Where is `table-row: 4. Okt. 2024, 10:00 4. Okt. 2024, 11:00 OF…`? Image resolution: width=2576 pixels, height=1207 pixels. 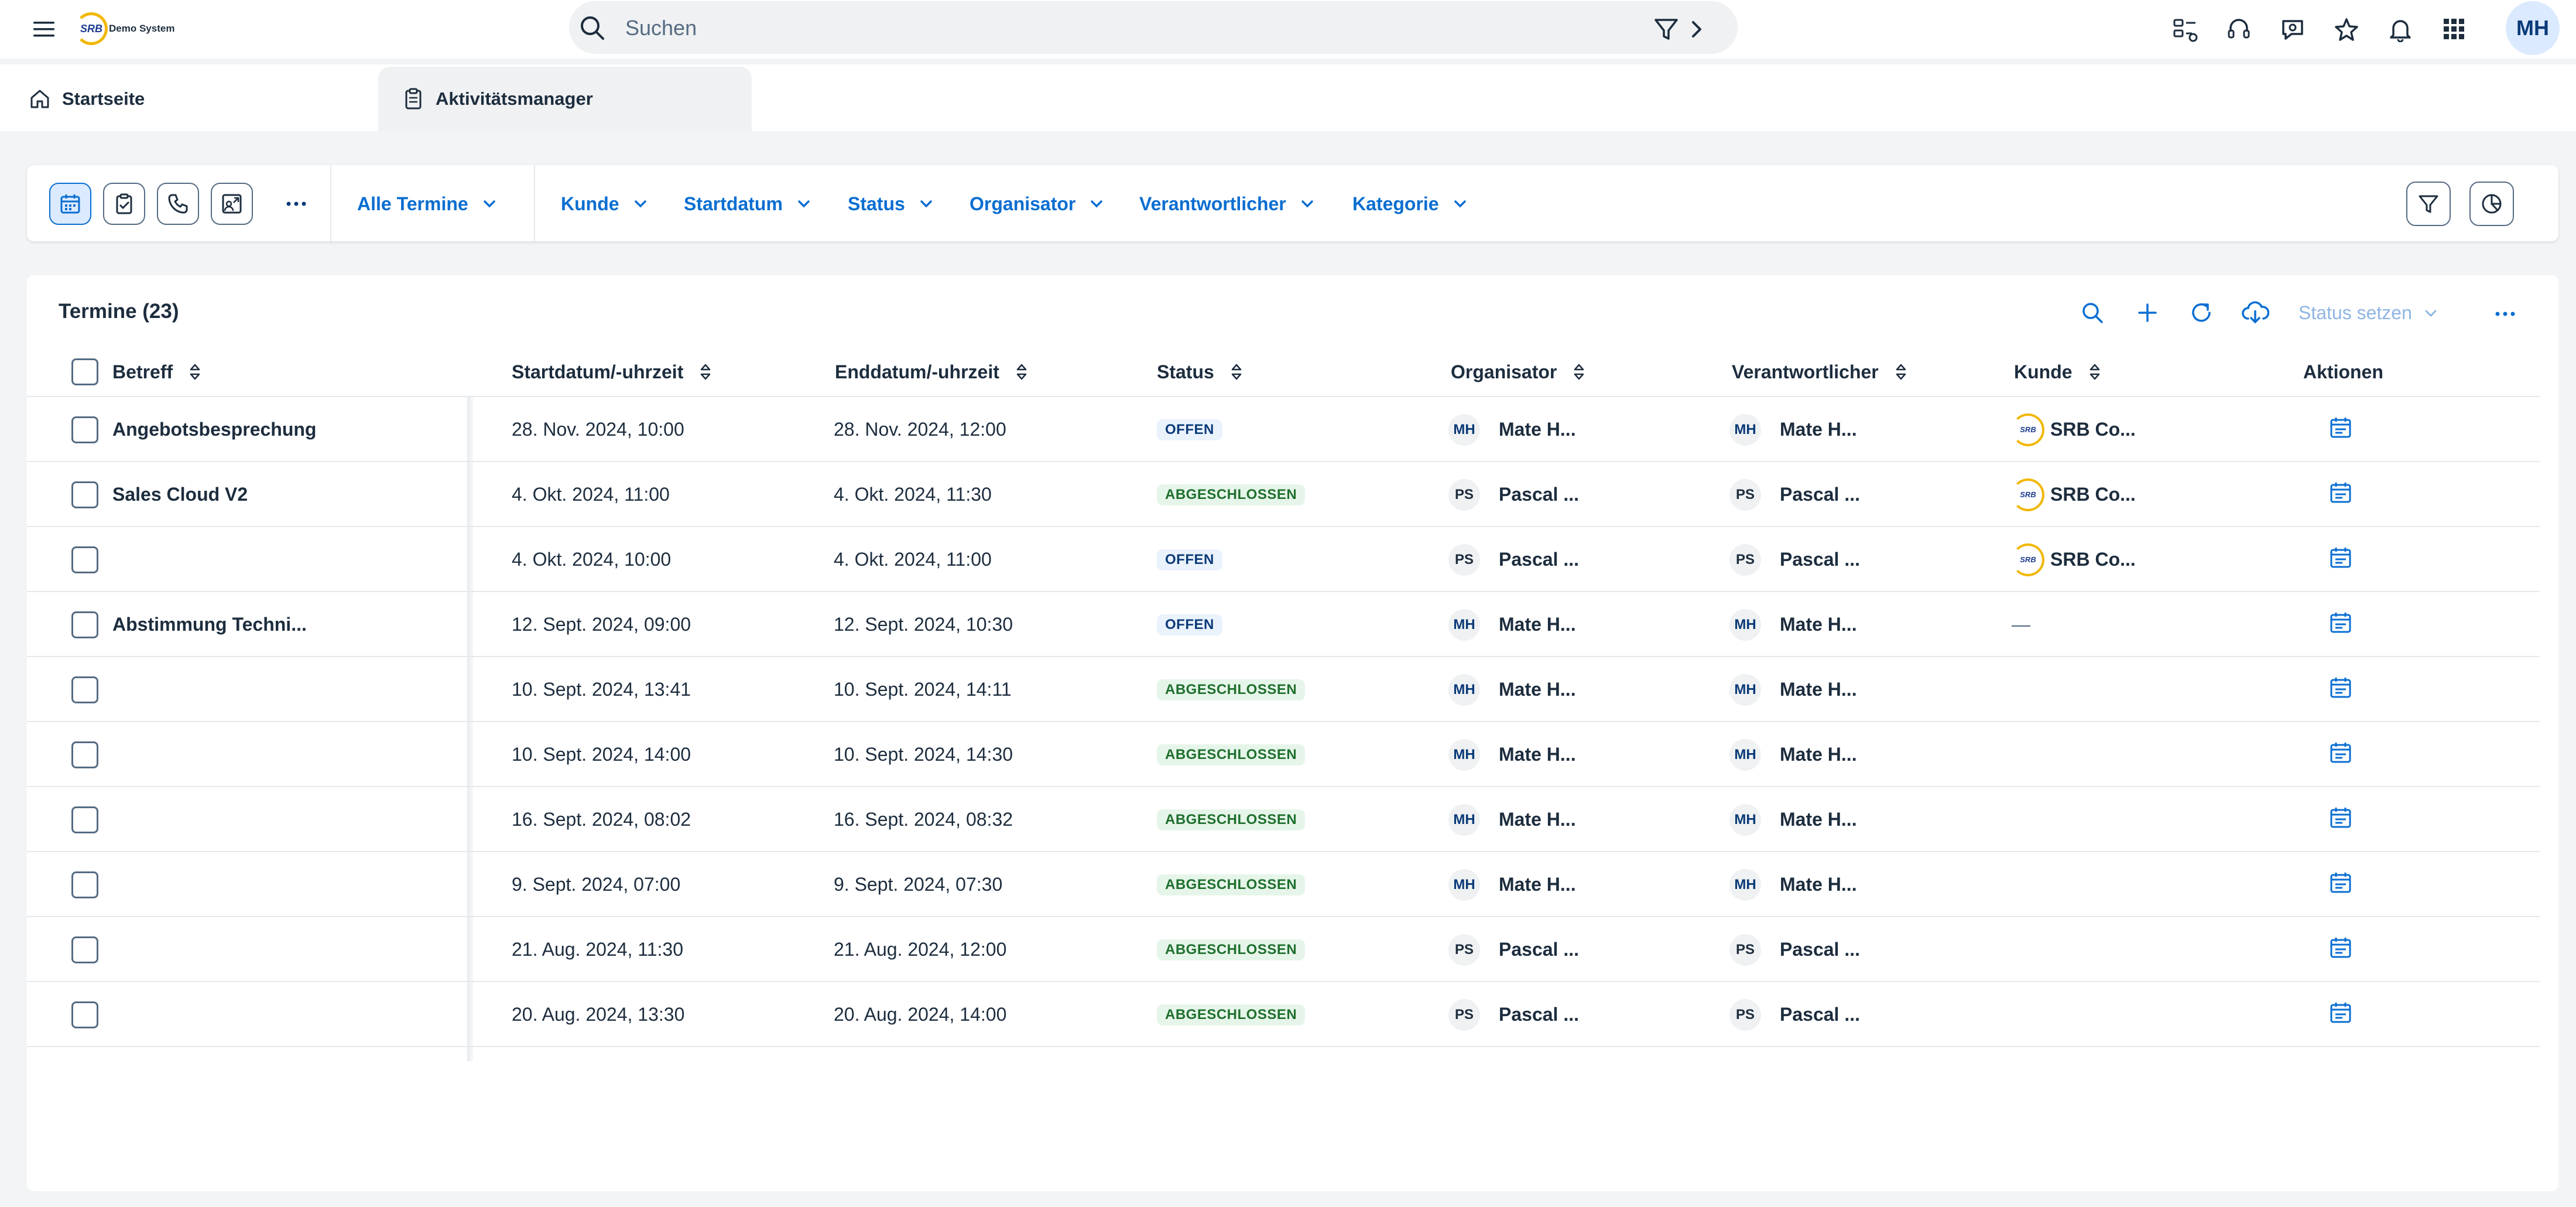
table-row: 4. Okt. 2024, 10:00 4. Okt. 2024, 11:00 OF… is located at coordinates (1283, 559).